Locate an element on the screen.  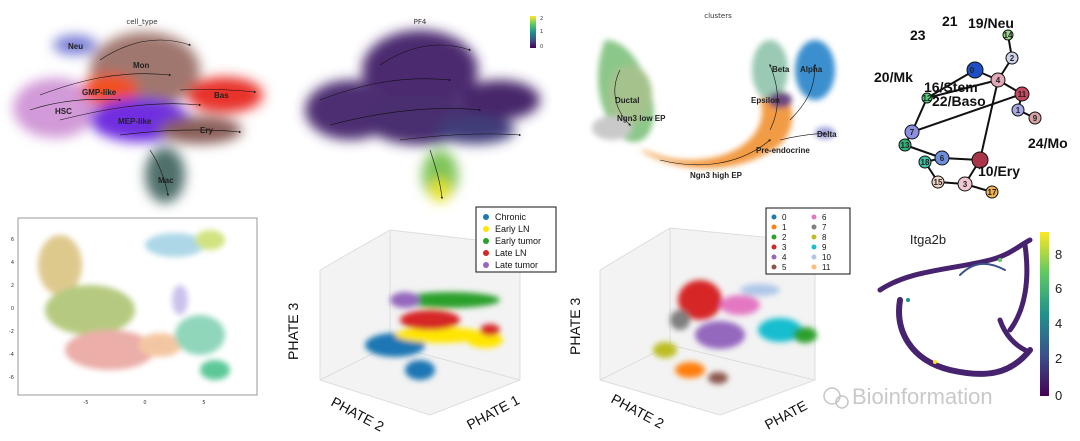
panel-pf4: PF4 2 1 0 is located at coordinates (424, 109).